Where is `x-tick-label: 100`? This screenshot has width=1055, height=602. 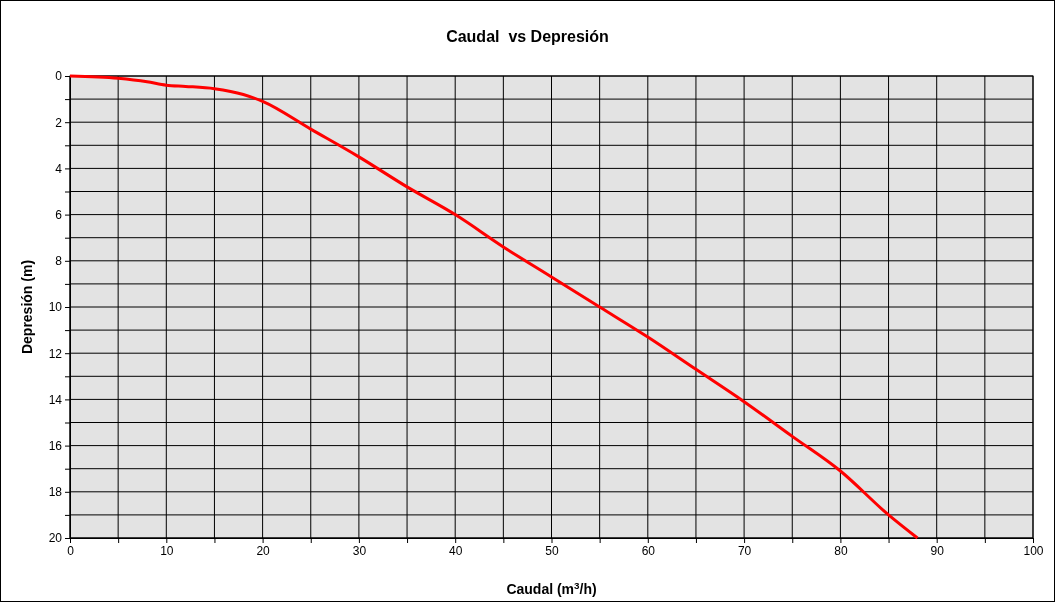
x-tick-label: 100 is located at coordinates (1033, 550).